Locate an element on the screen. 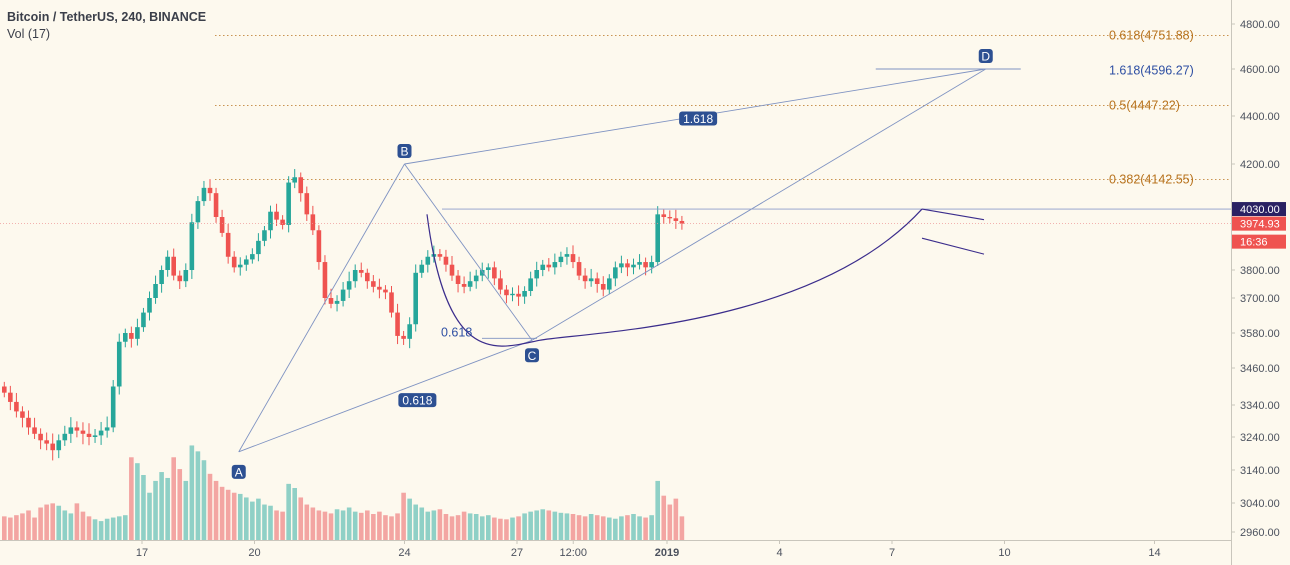 The width and height of the screenshot is (1290, 565). volume-indicator-label: Vol (17) is located at coordinates (28, 34).